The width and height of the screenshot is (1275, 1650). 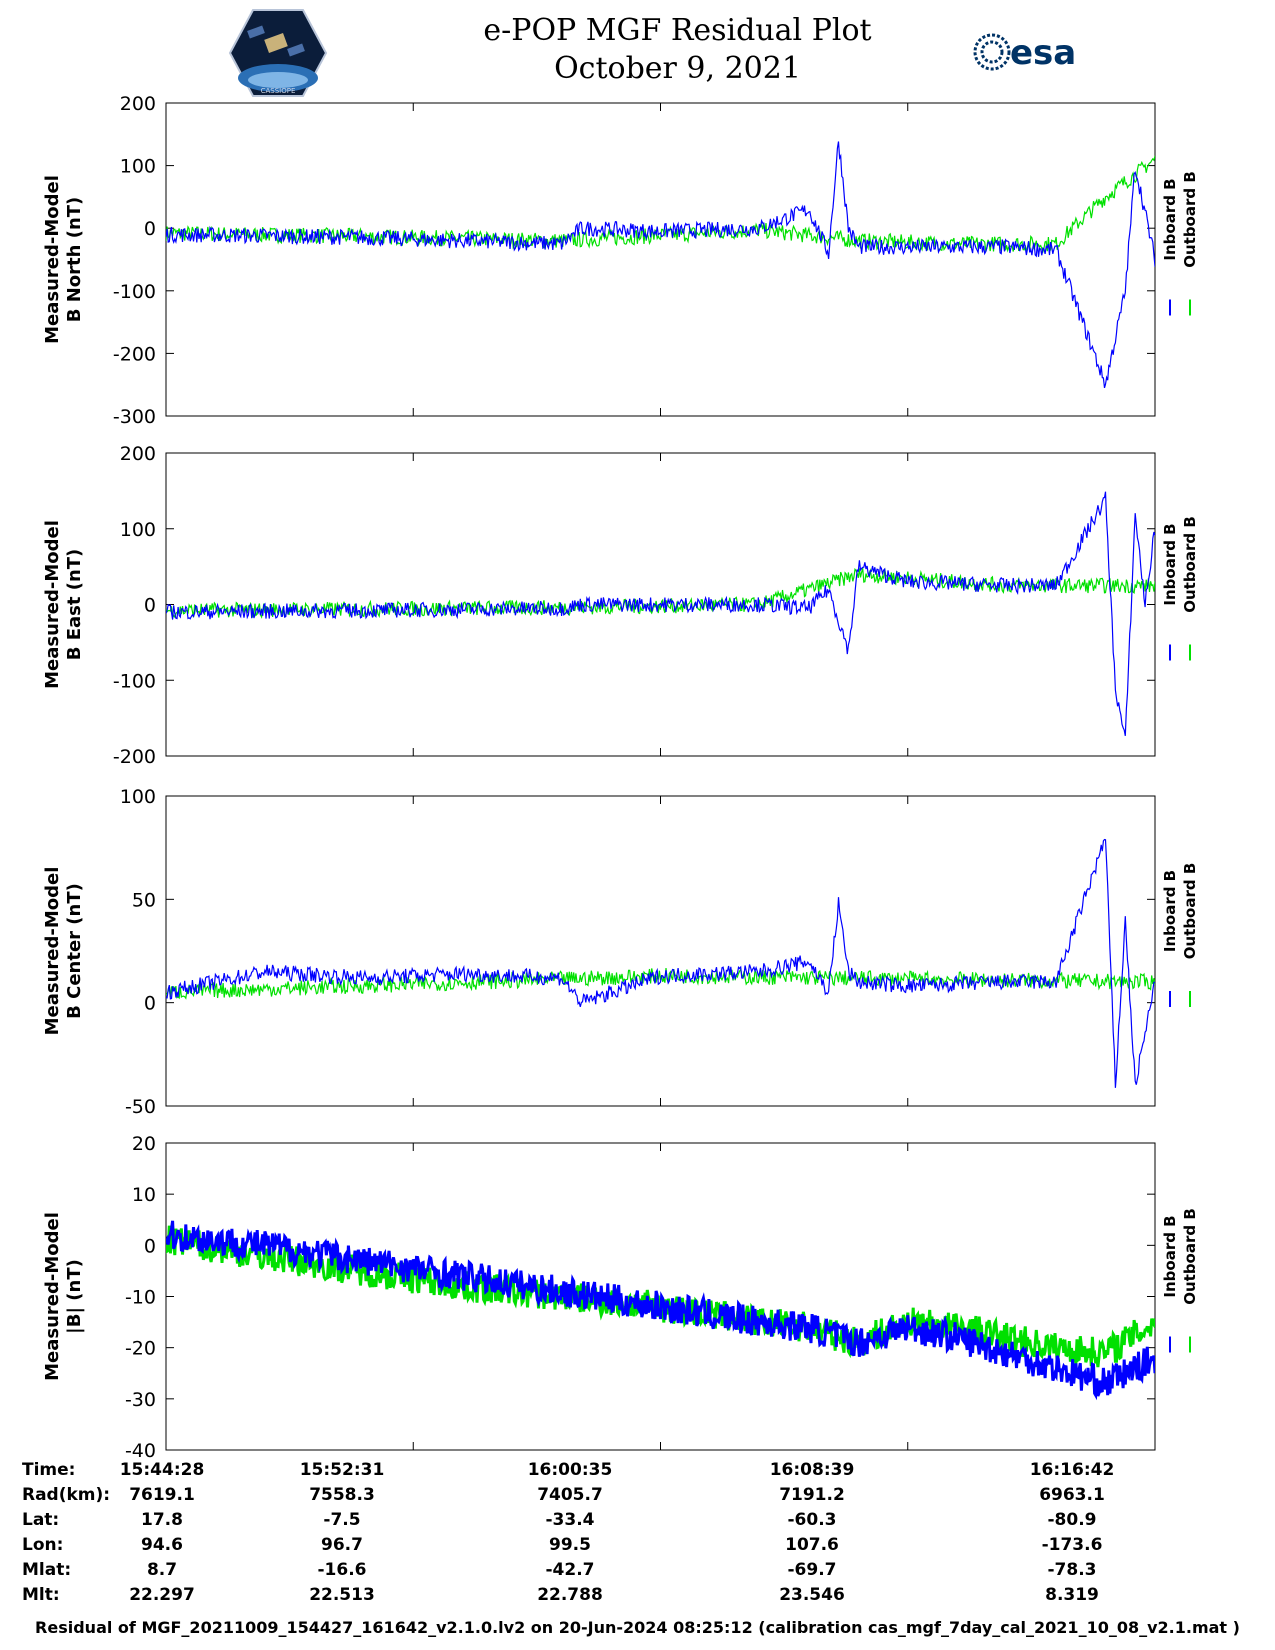 What do you see at coordinates (1024, 53) in the screenshot?
I see `esa-logo-icon: esa` at bounding box center [1024, 53].